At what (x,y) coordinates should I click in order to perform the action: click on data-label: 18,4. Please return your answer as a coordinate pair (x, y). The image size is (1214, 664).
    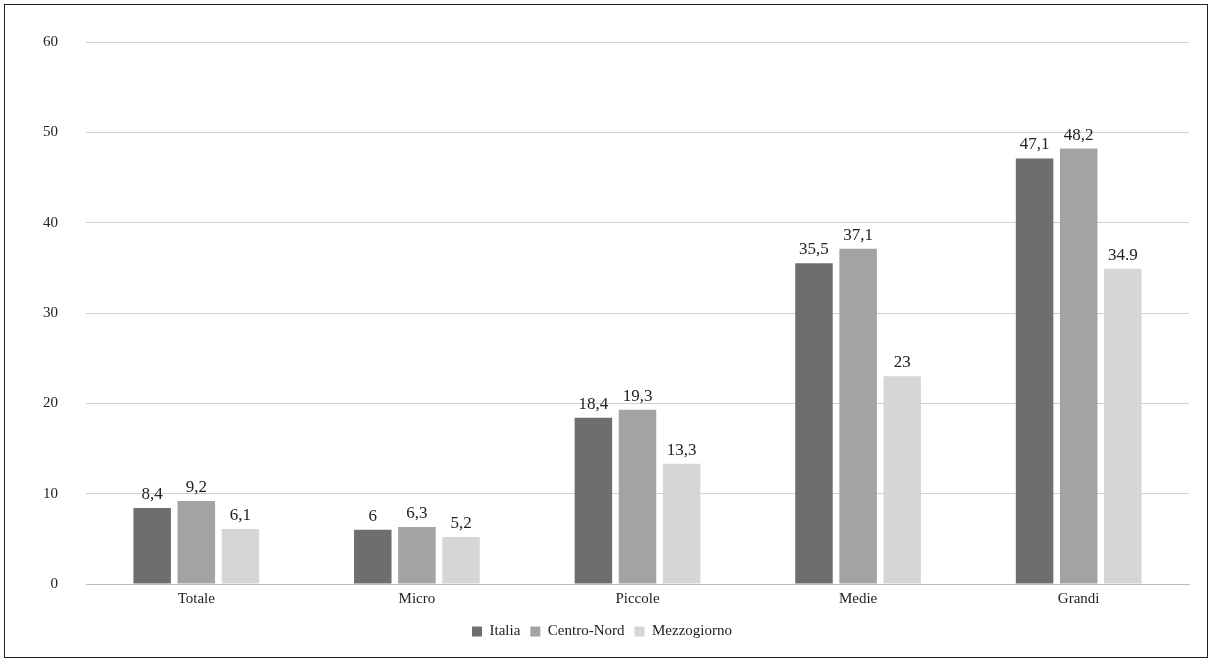
    Looking at the image, I should click on (593, 403).